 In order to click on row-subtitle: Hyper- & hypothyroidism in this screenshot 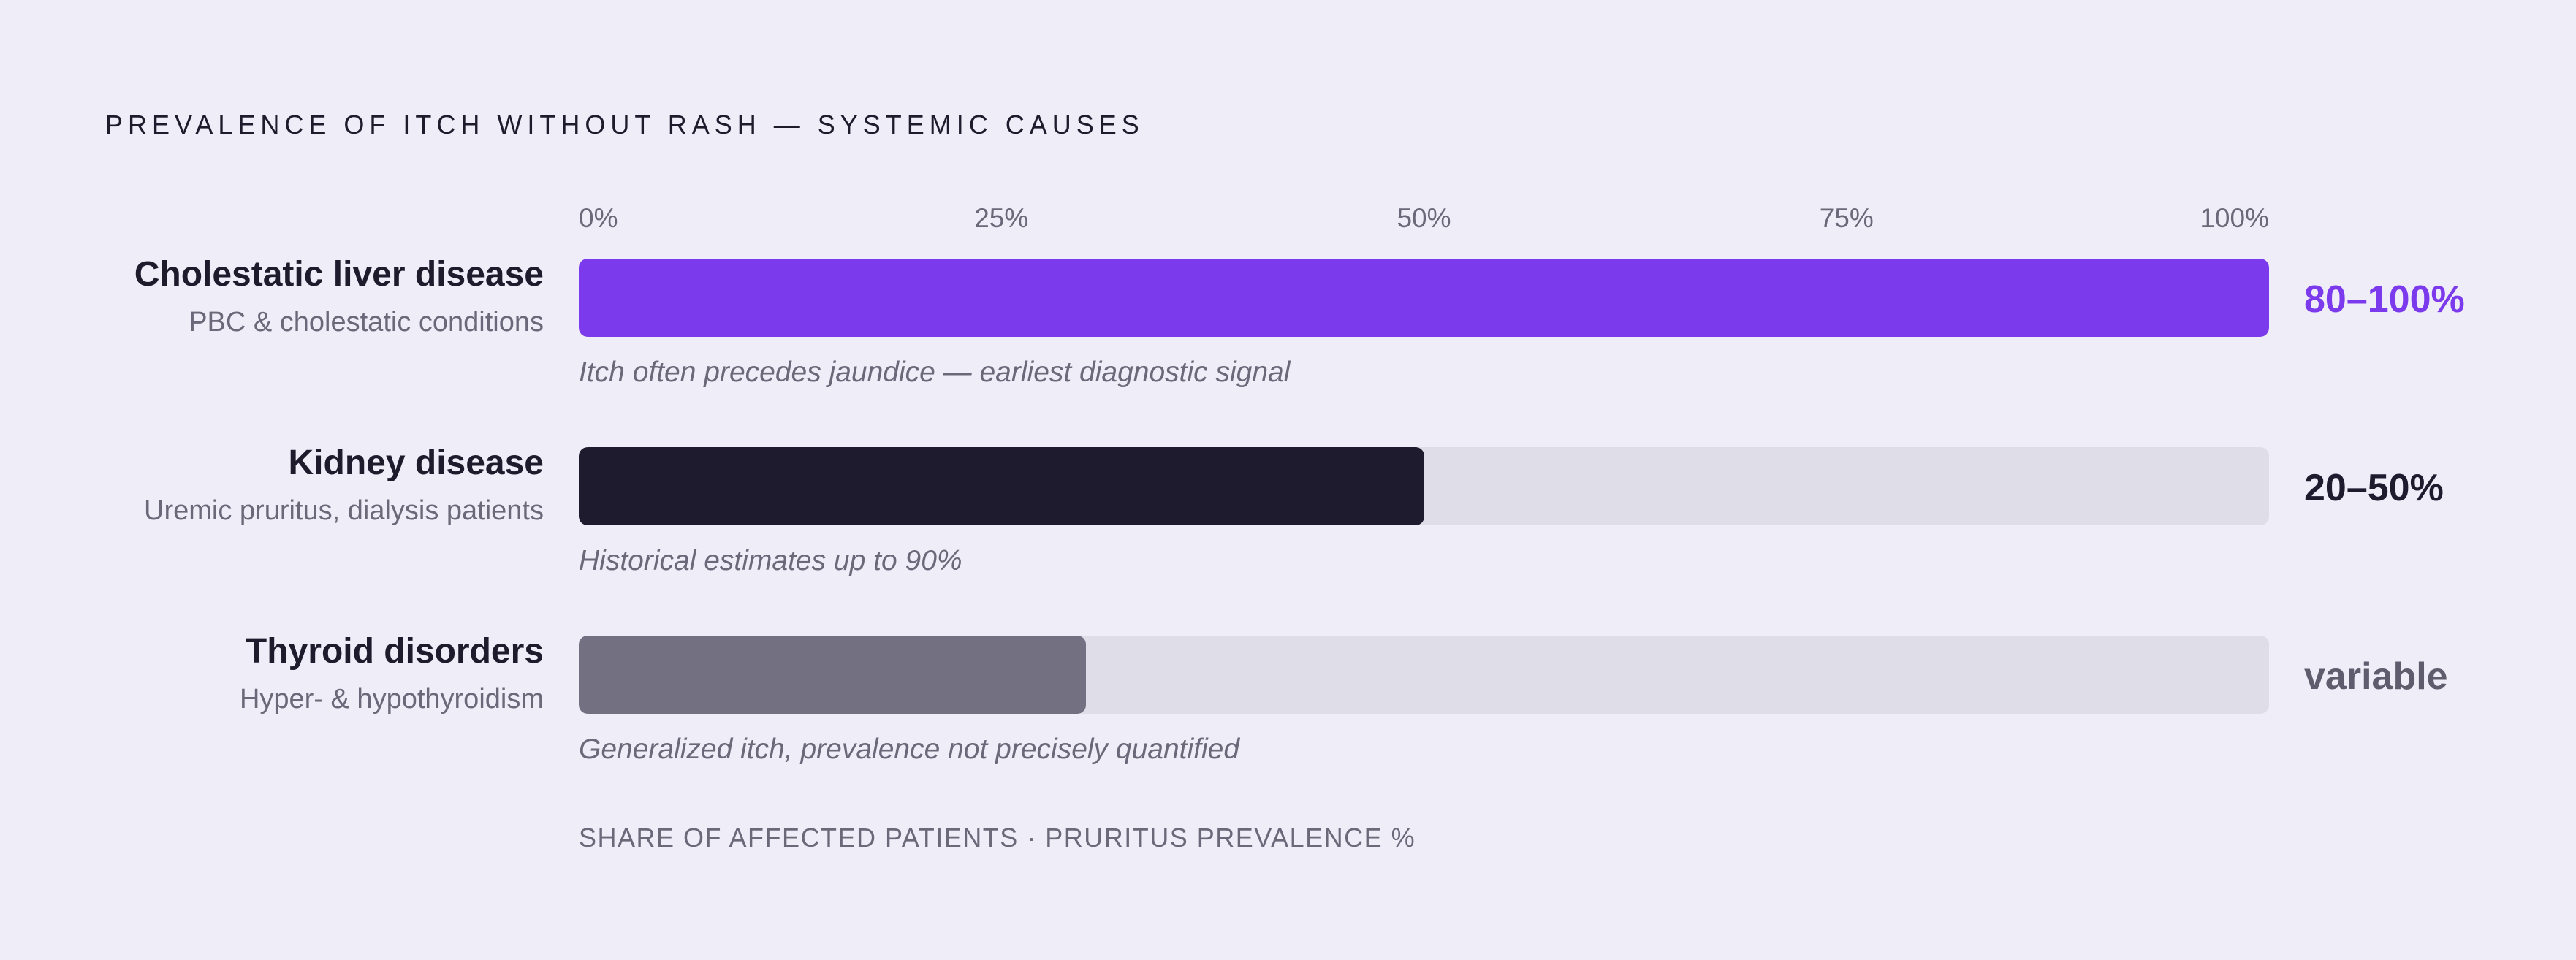, I will do `click(391, 699)`.